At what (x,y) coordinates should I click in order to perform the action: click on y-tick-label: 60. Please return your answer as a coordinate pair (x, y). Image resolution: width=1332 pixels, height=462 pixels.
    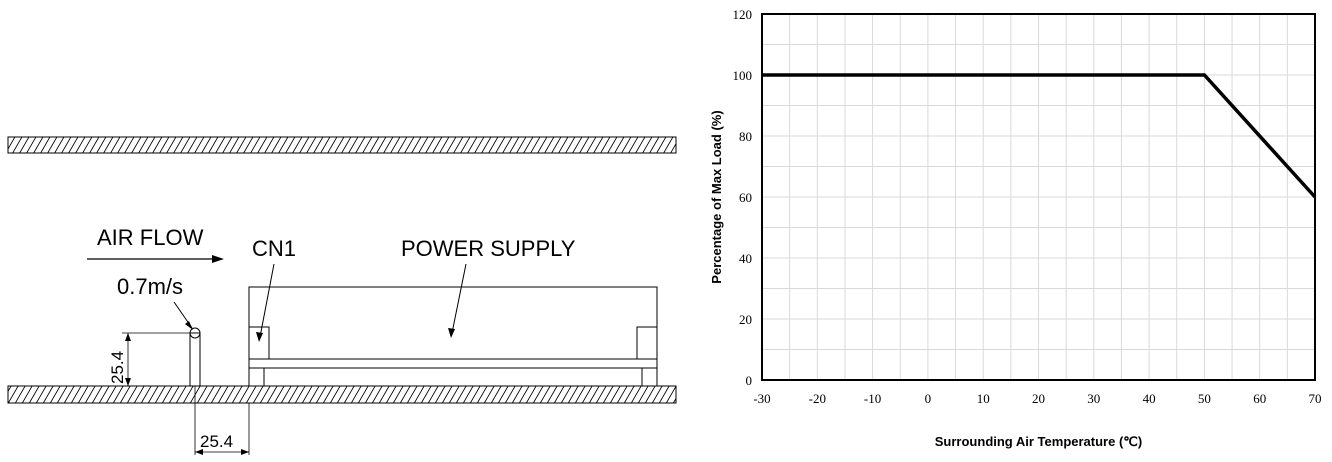
    Looking at the image, I should click on (745, 197).